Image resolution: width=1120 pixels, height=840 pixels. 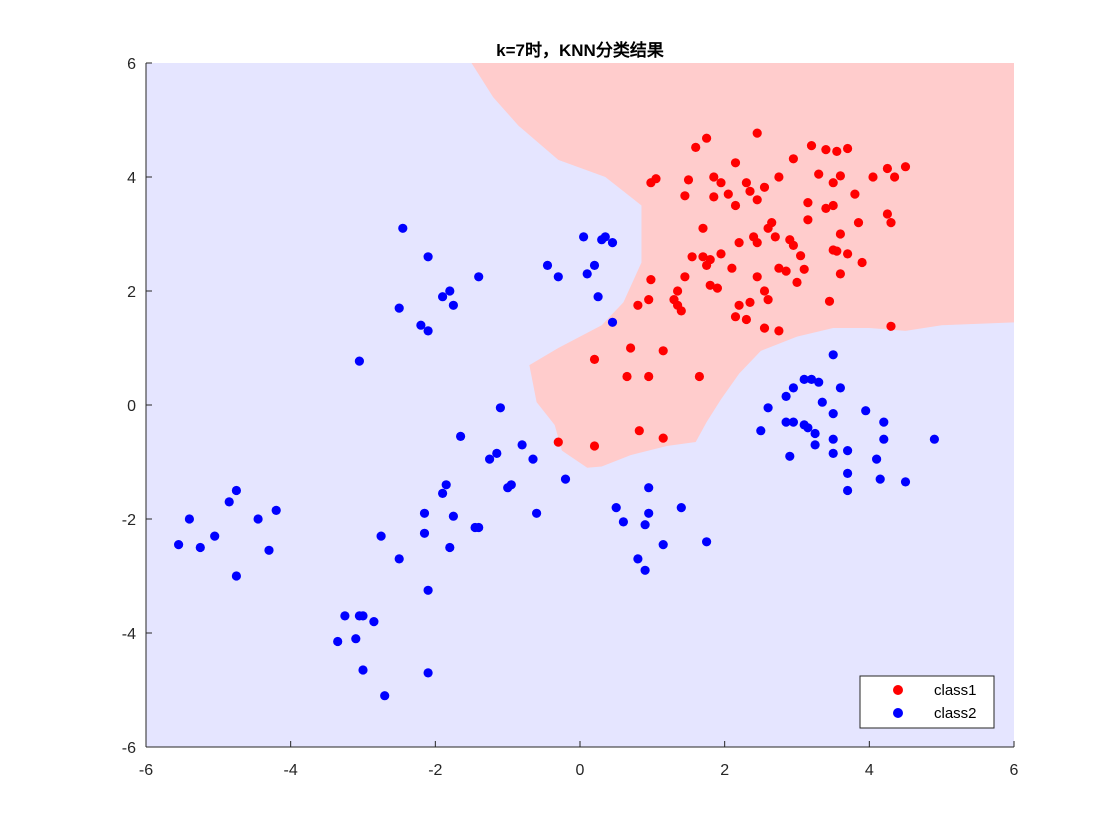 I want to click on class1-points, so click(x=732, y=289).